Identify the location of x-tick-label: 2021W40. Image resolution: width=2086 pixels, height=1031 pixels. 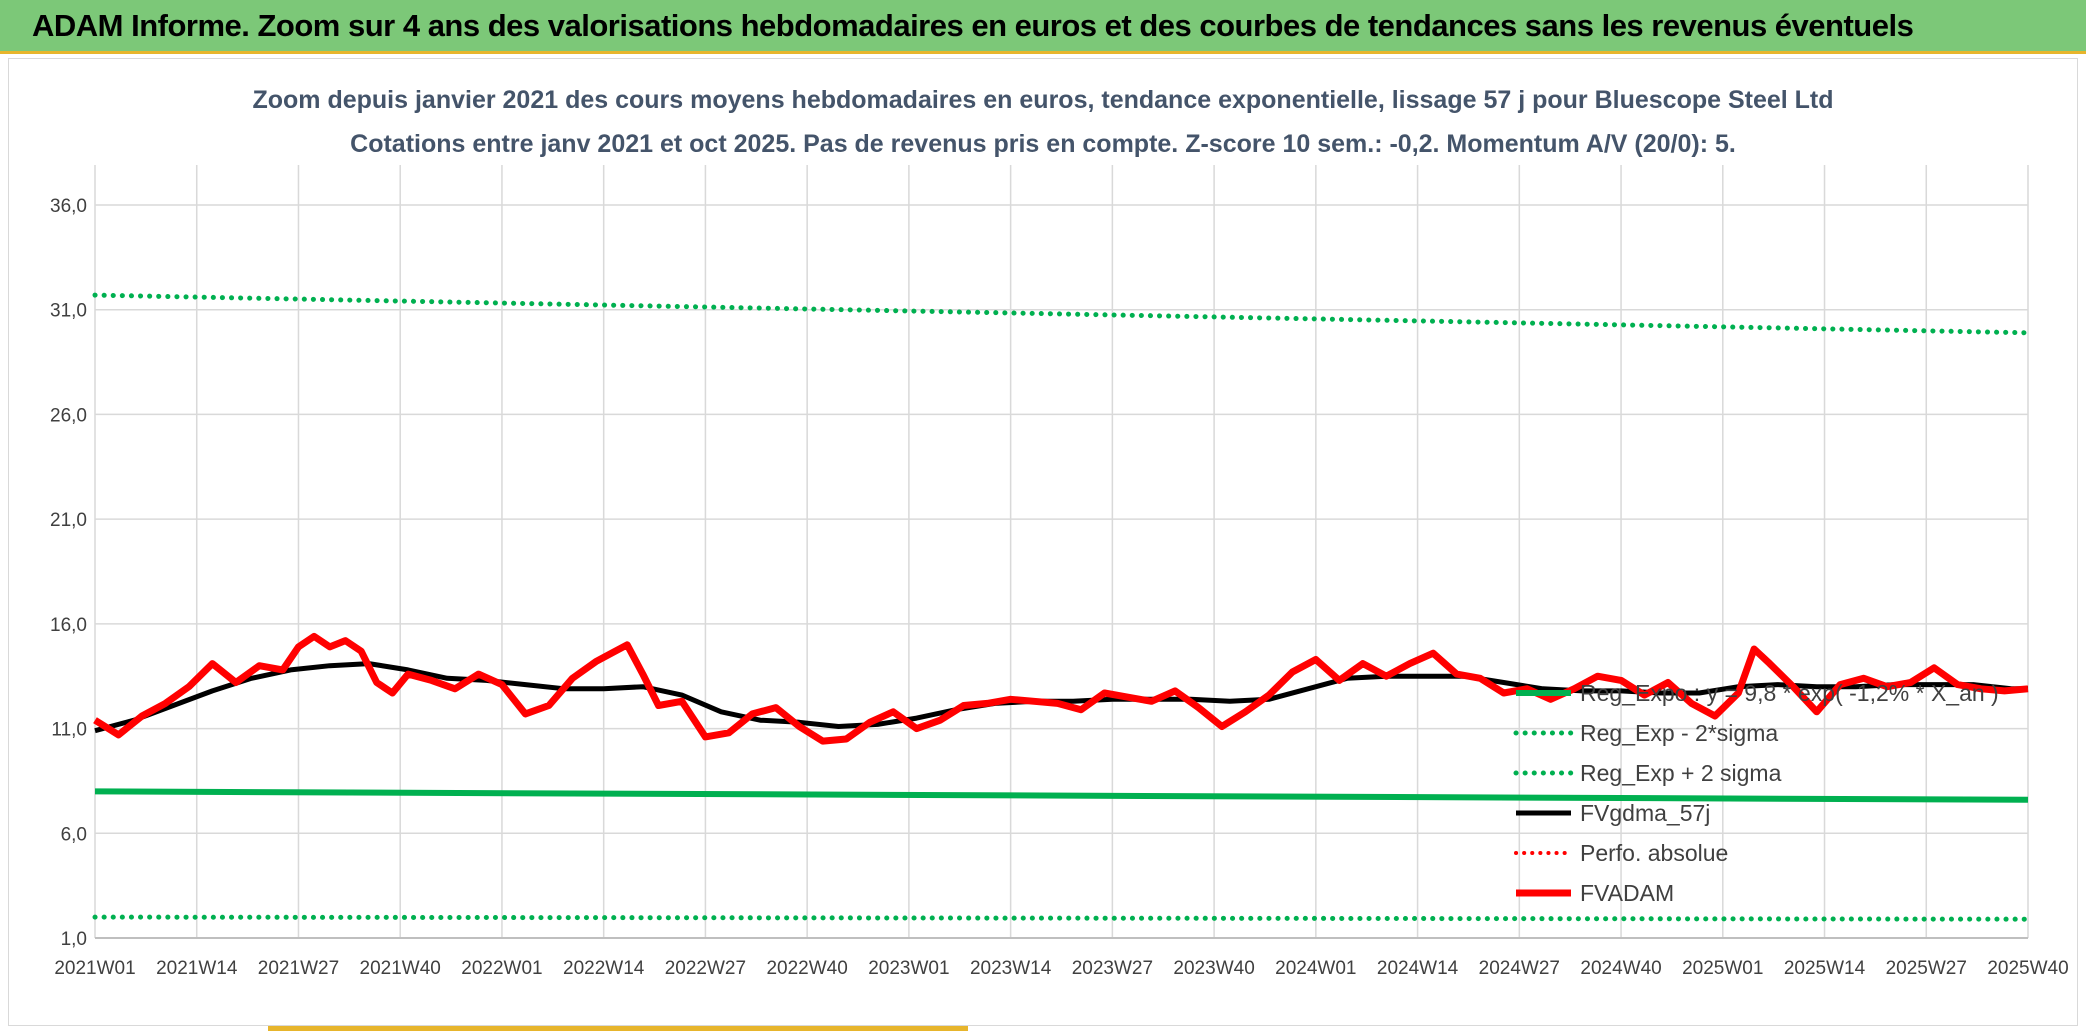
(400, 968).